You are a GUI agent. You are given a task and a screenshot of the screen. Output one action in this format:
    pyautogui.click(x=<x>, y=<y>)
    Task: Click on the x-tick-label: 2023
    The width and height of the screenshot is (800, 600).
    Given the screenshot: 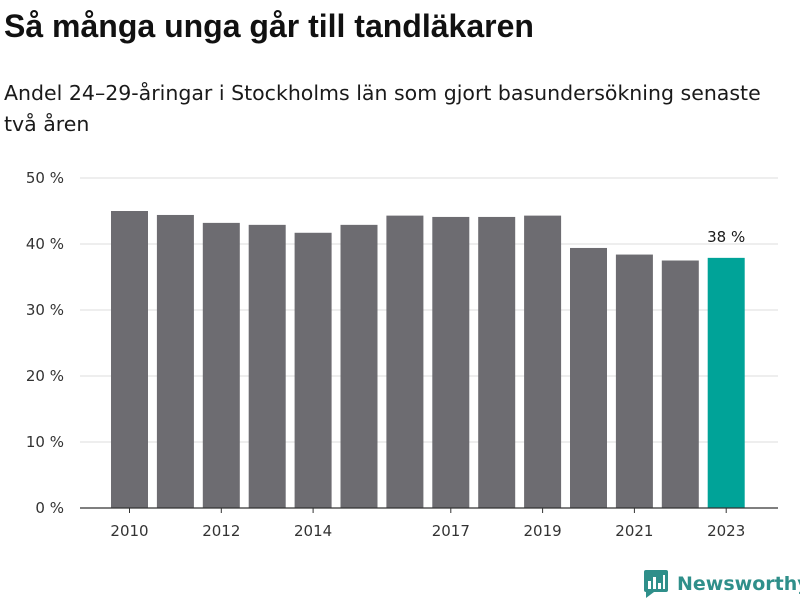 What is the action you would take?
    pyautogui.click(x=726, y=531)
    